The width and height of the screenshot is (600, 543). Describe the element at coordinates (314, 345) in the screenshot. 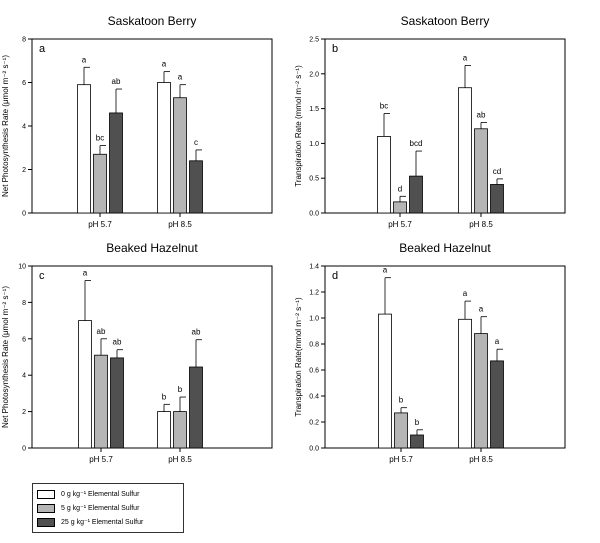

I see `y-tick-label: 0.8` at that location.